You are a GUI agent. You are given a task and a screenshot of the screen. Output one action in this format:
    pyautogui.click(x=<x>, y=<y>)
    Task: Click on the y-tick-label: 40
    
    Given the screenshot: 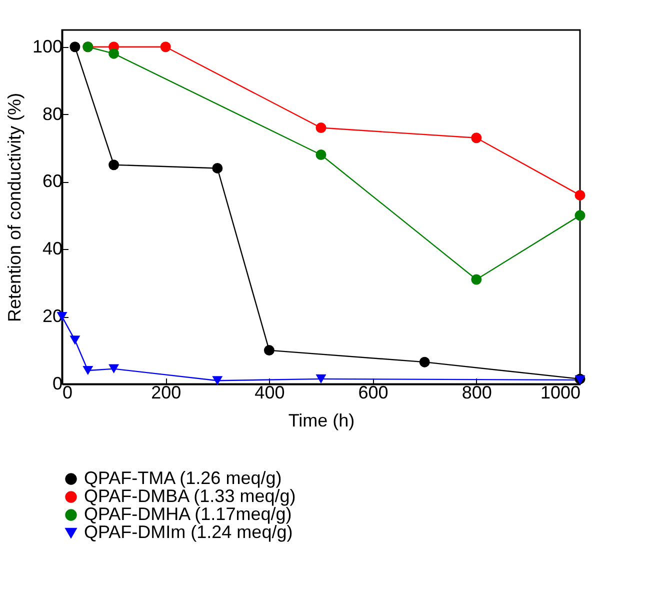 What is the action you would take?
    pyautogui.click(x=52, y=248)
    